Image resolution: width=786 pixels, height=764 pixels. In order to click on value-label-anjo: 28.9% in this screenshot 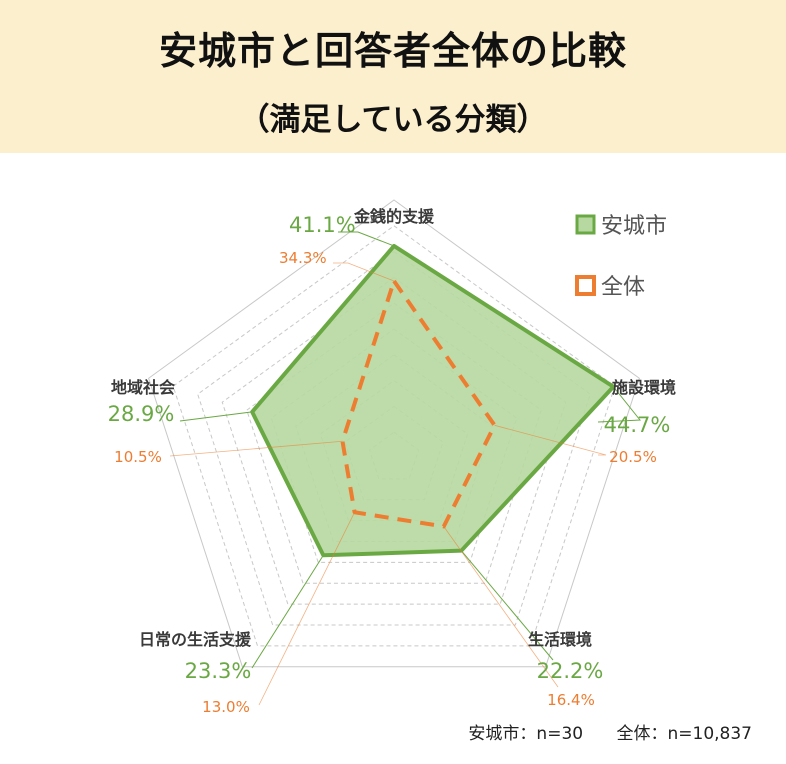, I will do `click(141, 414)`.